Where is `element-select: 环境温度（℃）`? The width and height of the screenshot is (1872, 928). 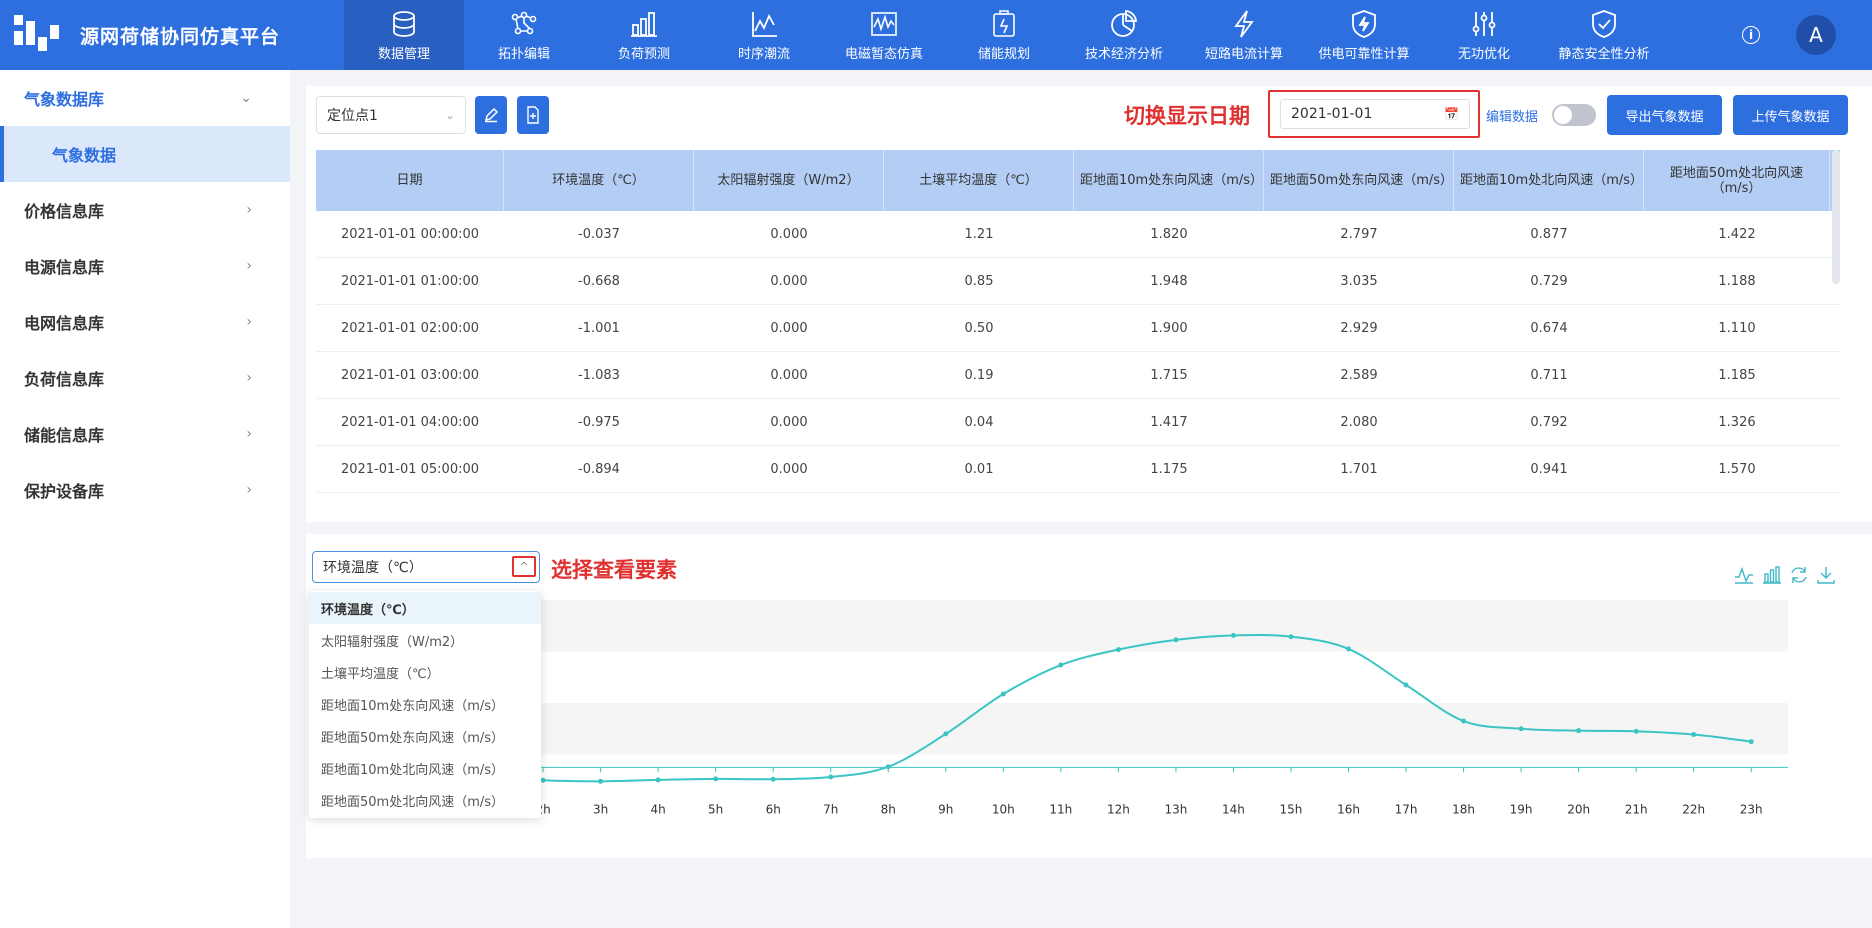 element-select: 环境温度（℃） is located at coordinates (426, 567).